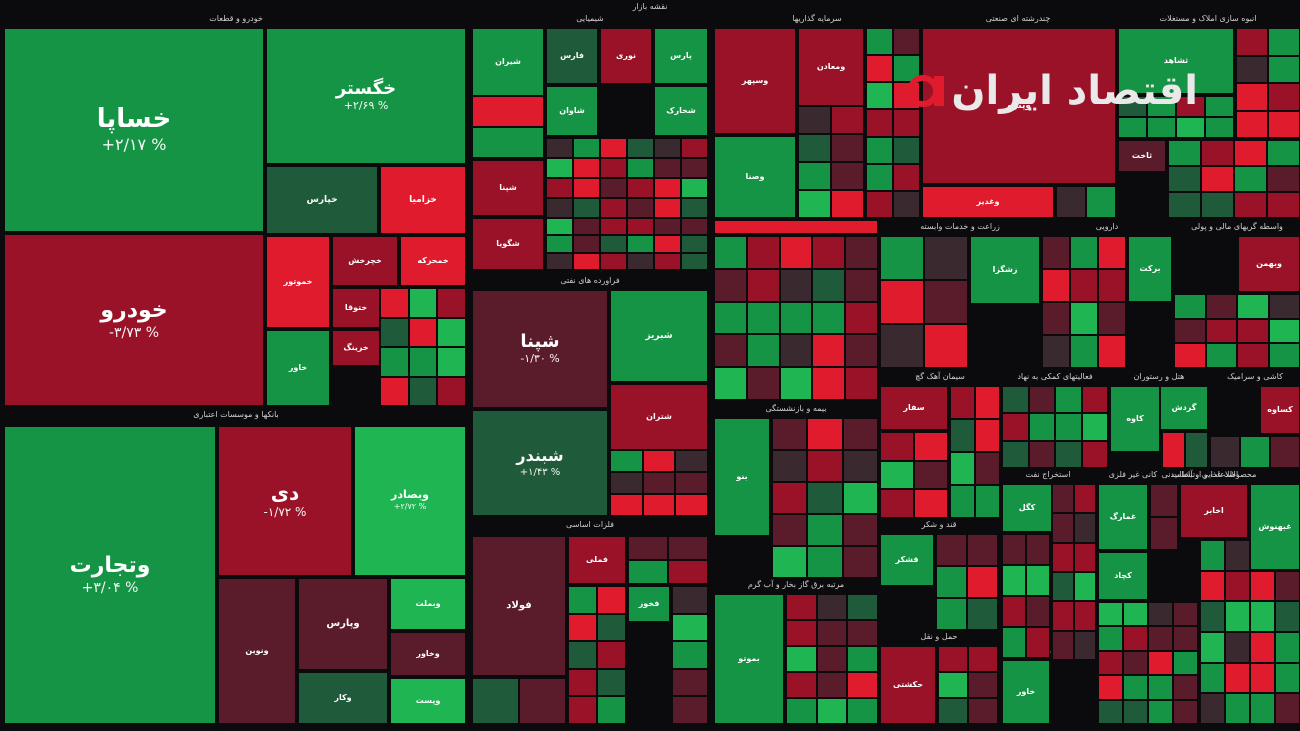  Describe the element at coordinates (1019, 106) in the screenshot. I see `stock-tile: وپترو` at that location.